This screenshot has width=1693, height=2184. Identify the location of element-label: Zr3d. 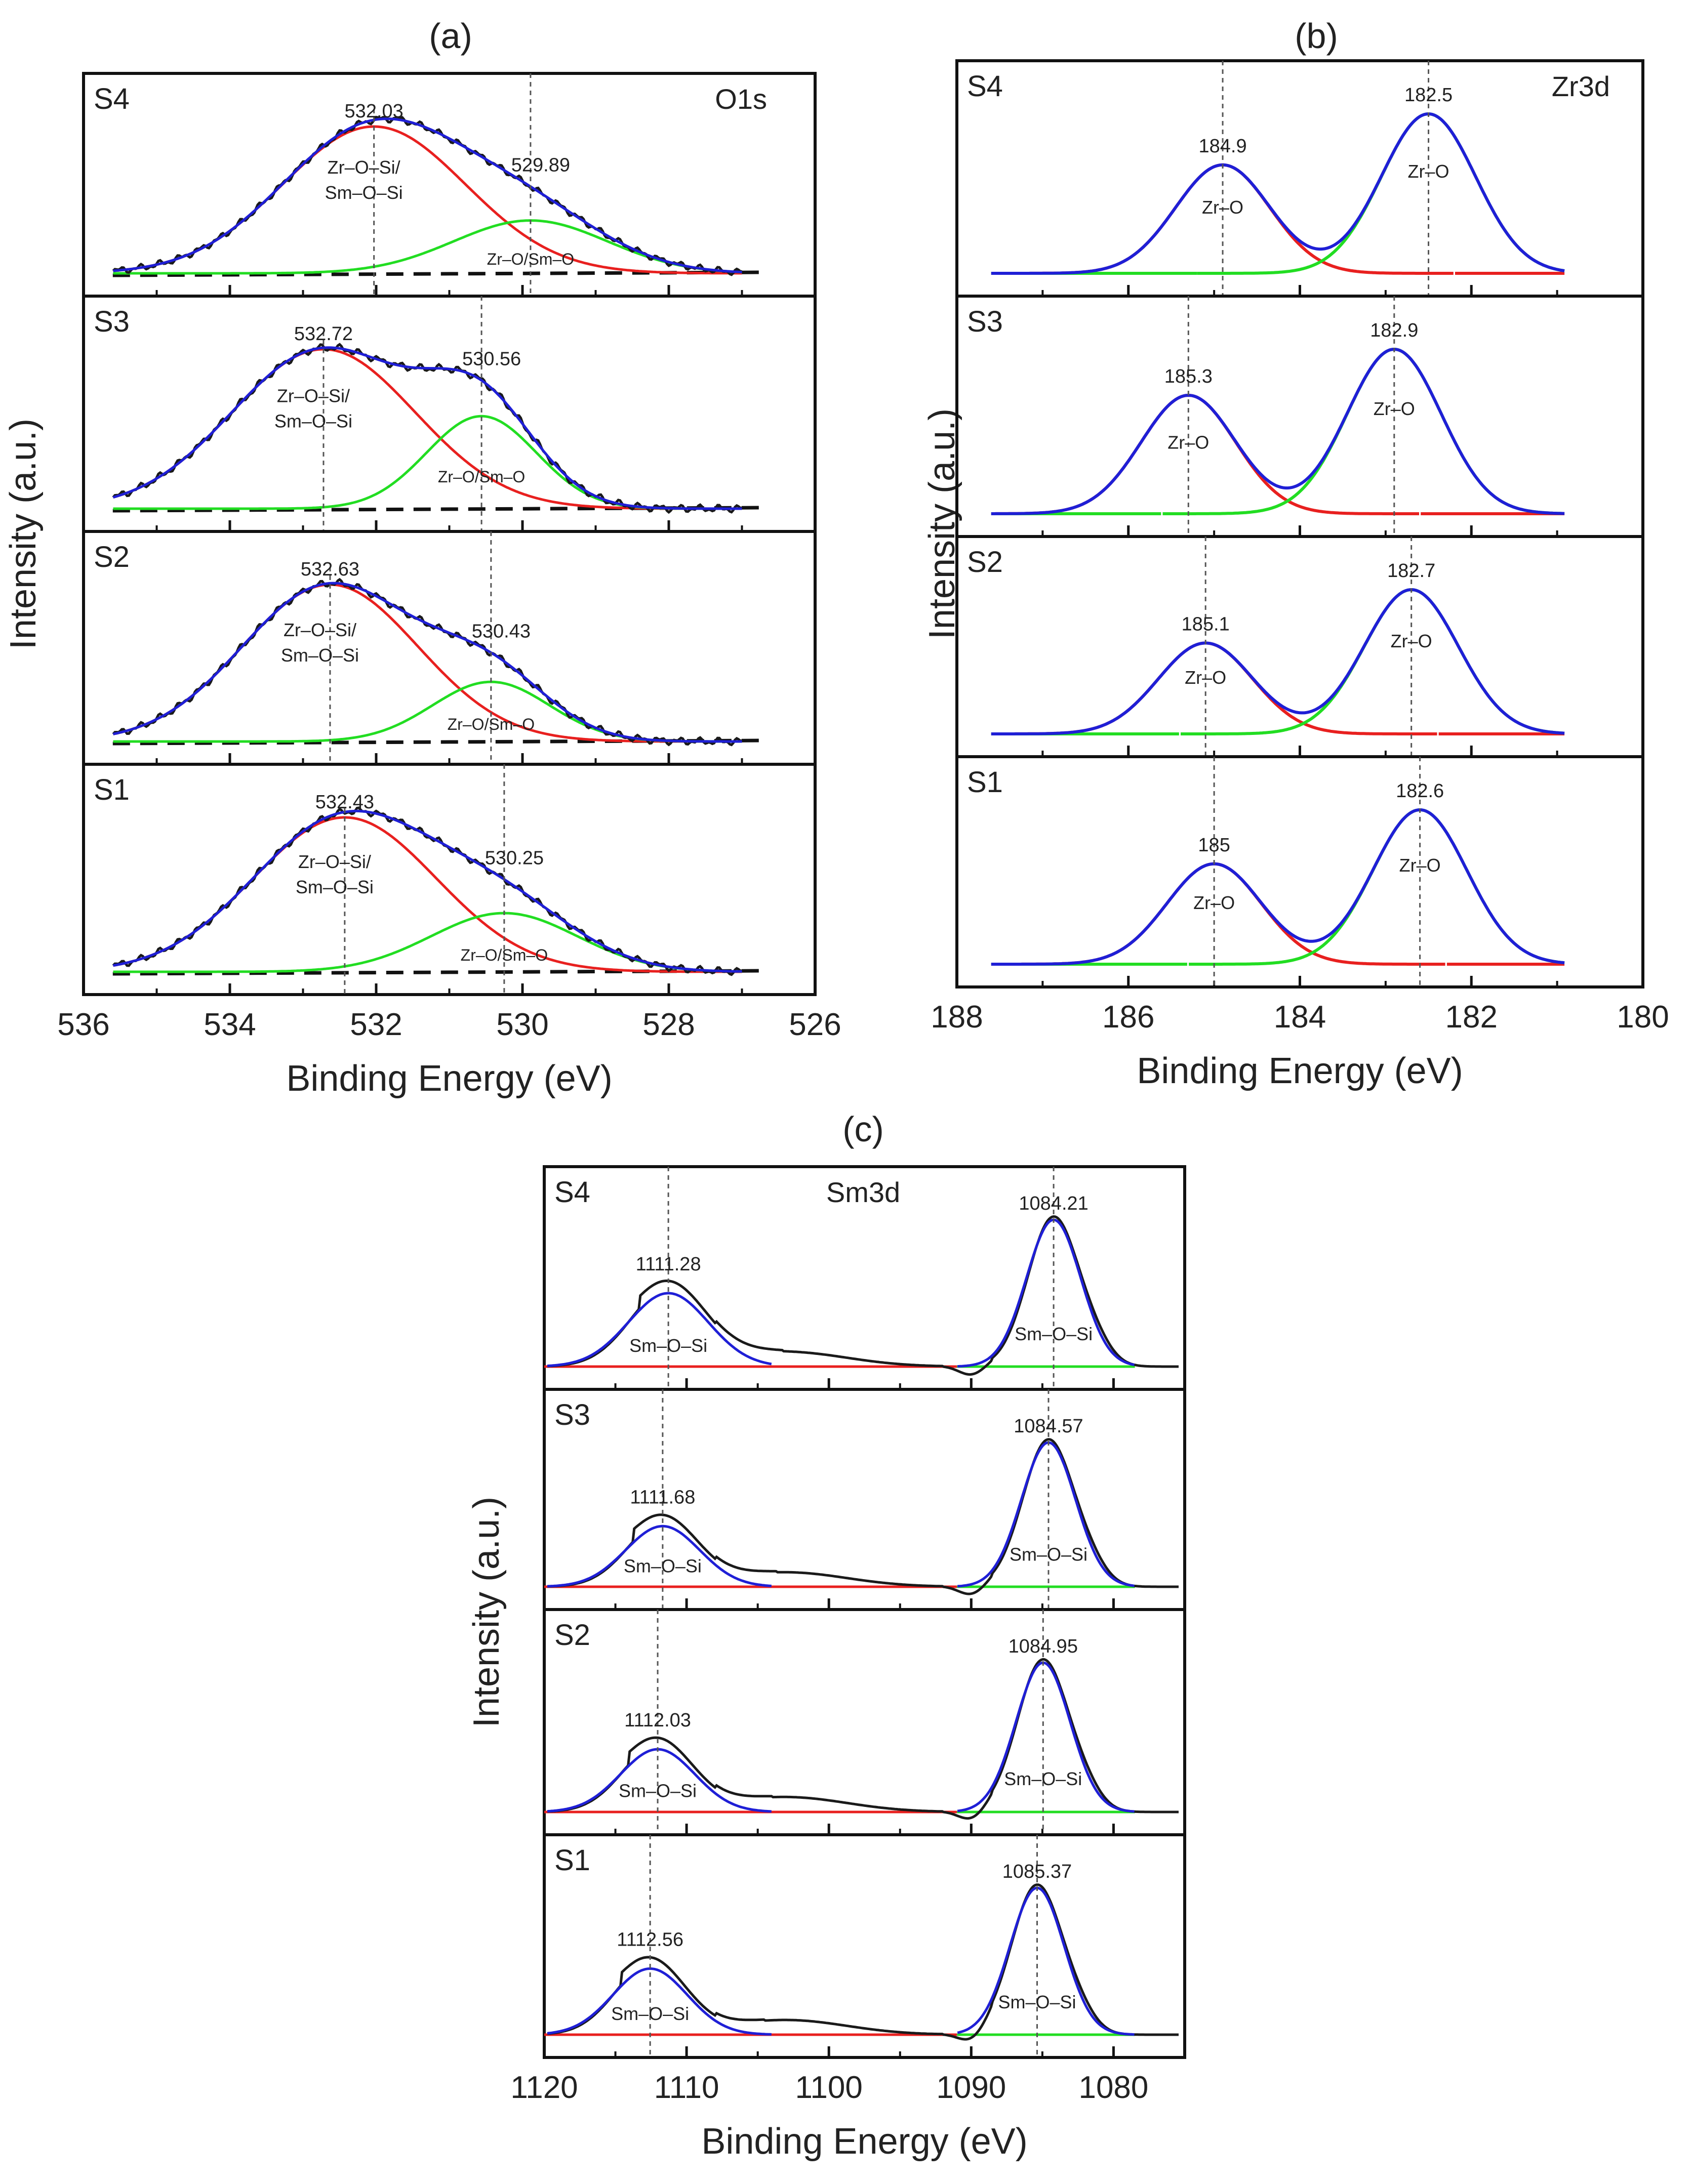
(1581, 86).